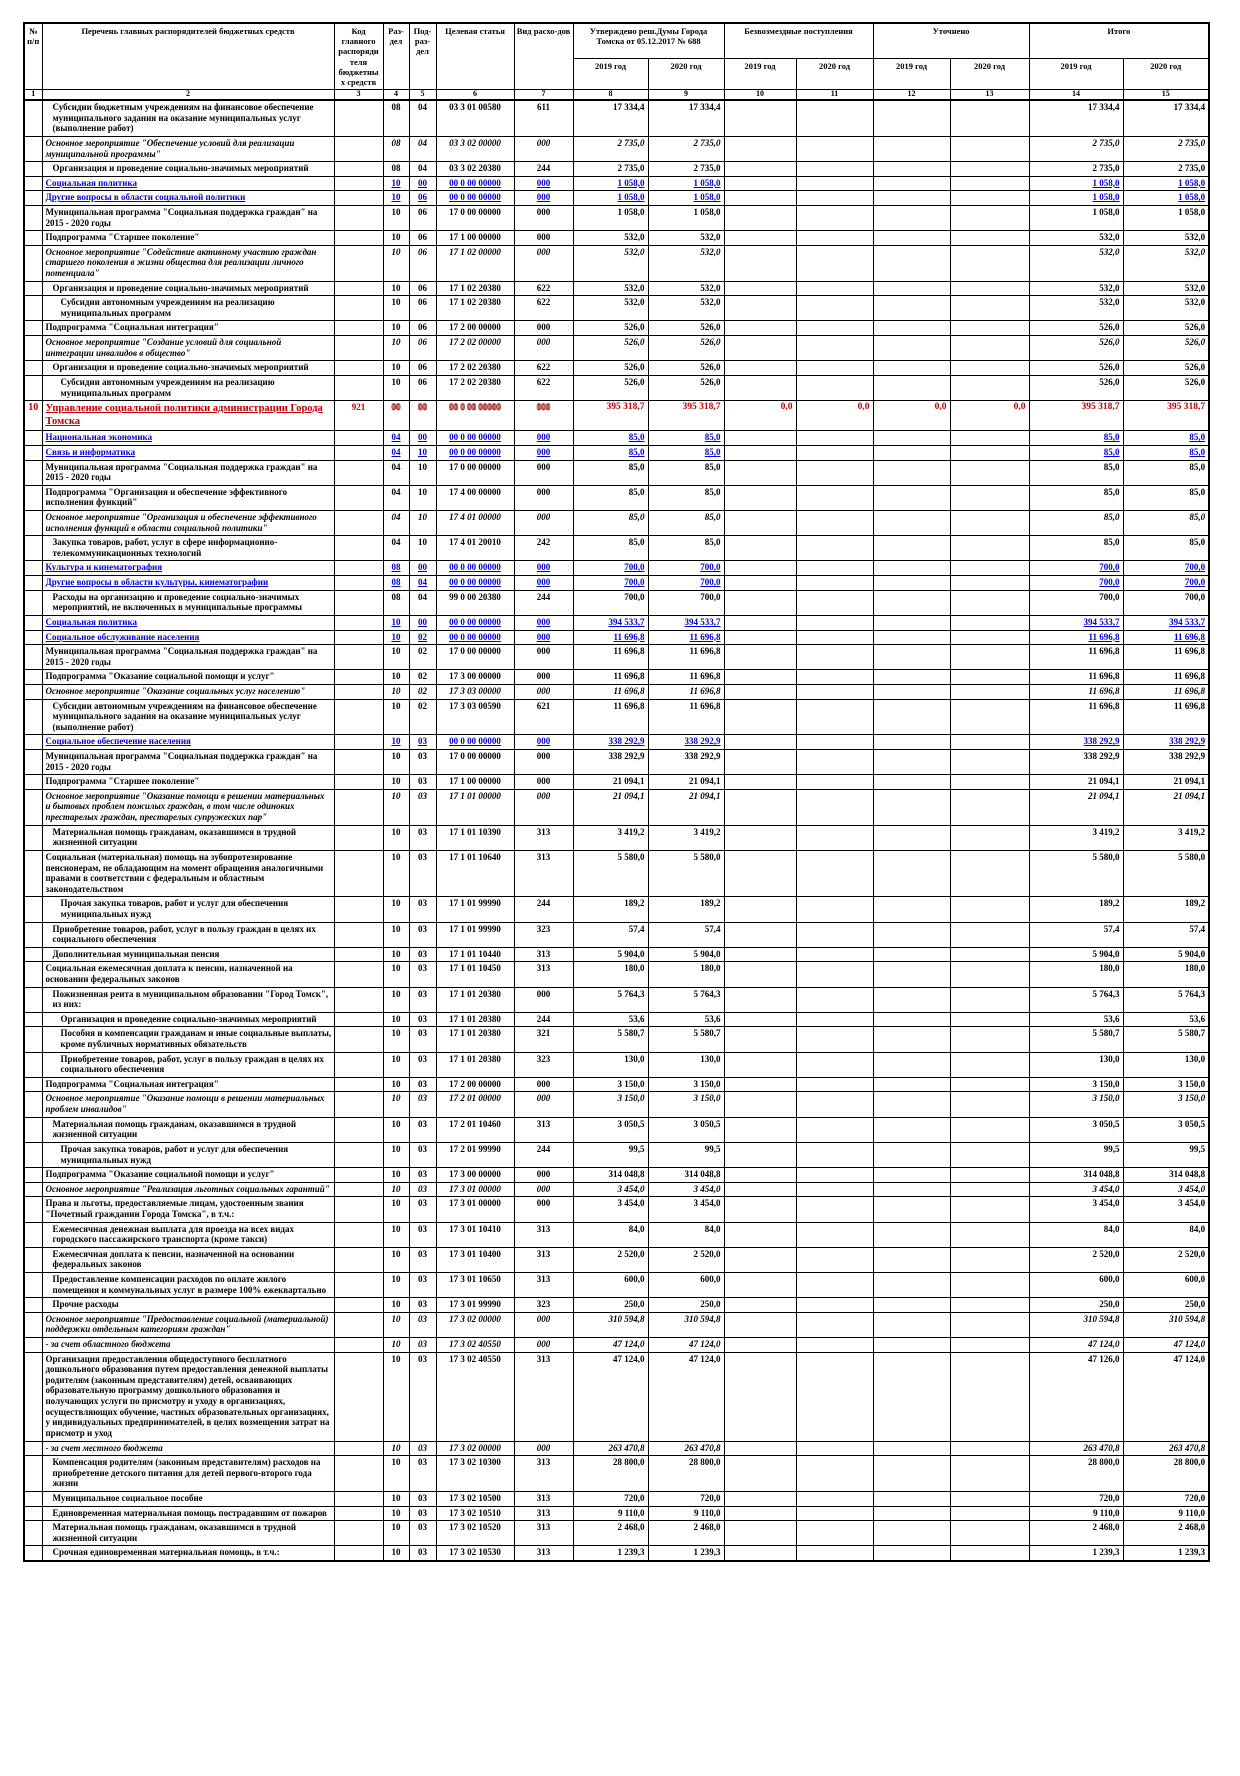 The width and height of the screenshot is (1240, 1776). Describe the element at coordinates (610, 1175) in the screenshot. I see `row-approved-2019: 314 048,8` at that location.